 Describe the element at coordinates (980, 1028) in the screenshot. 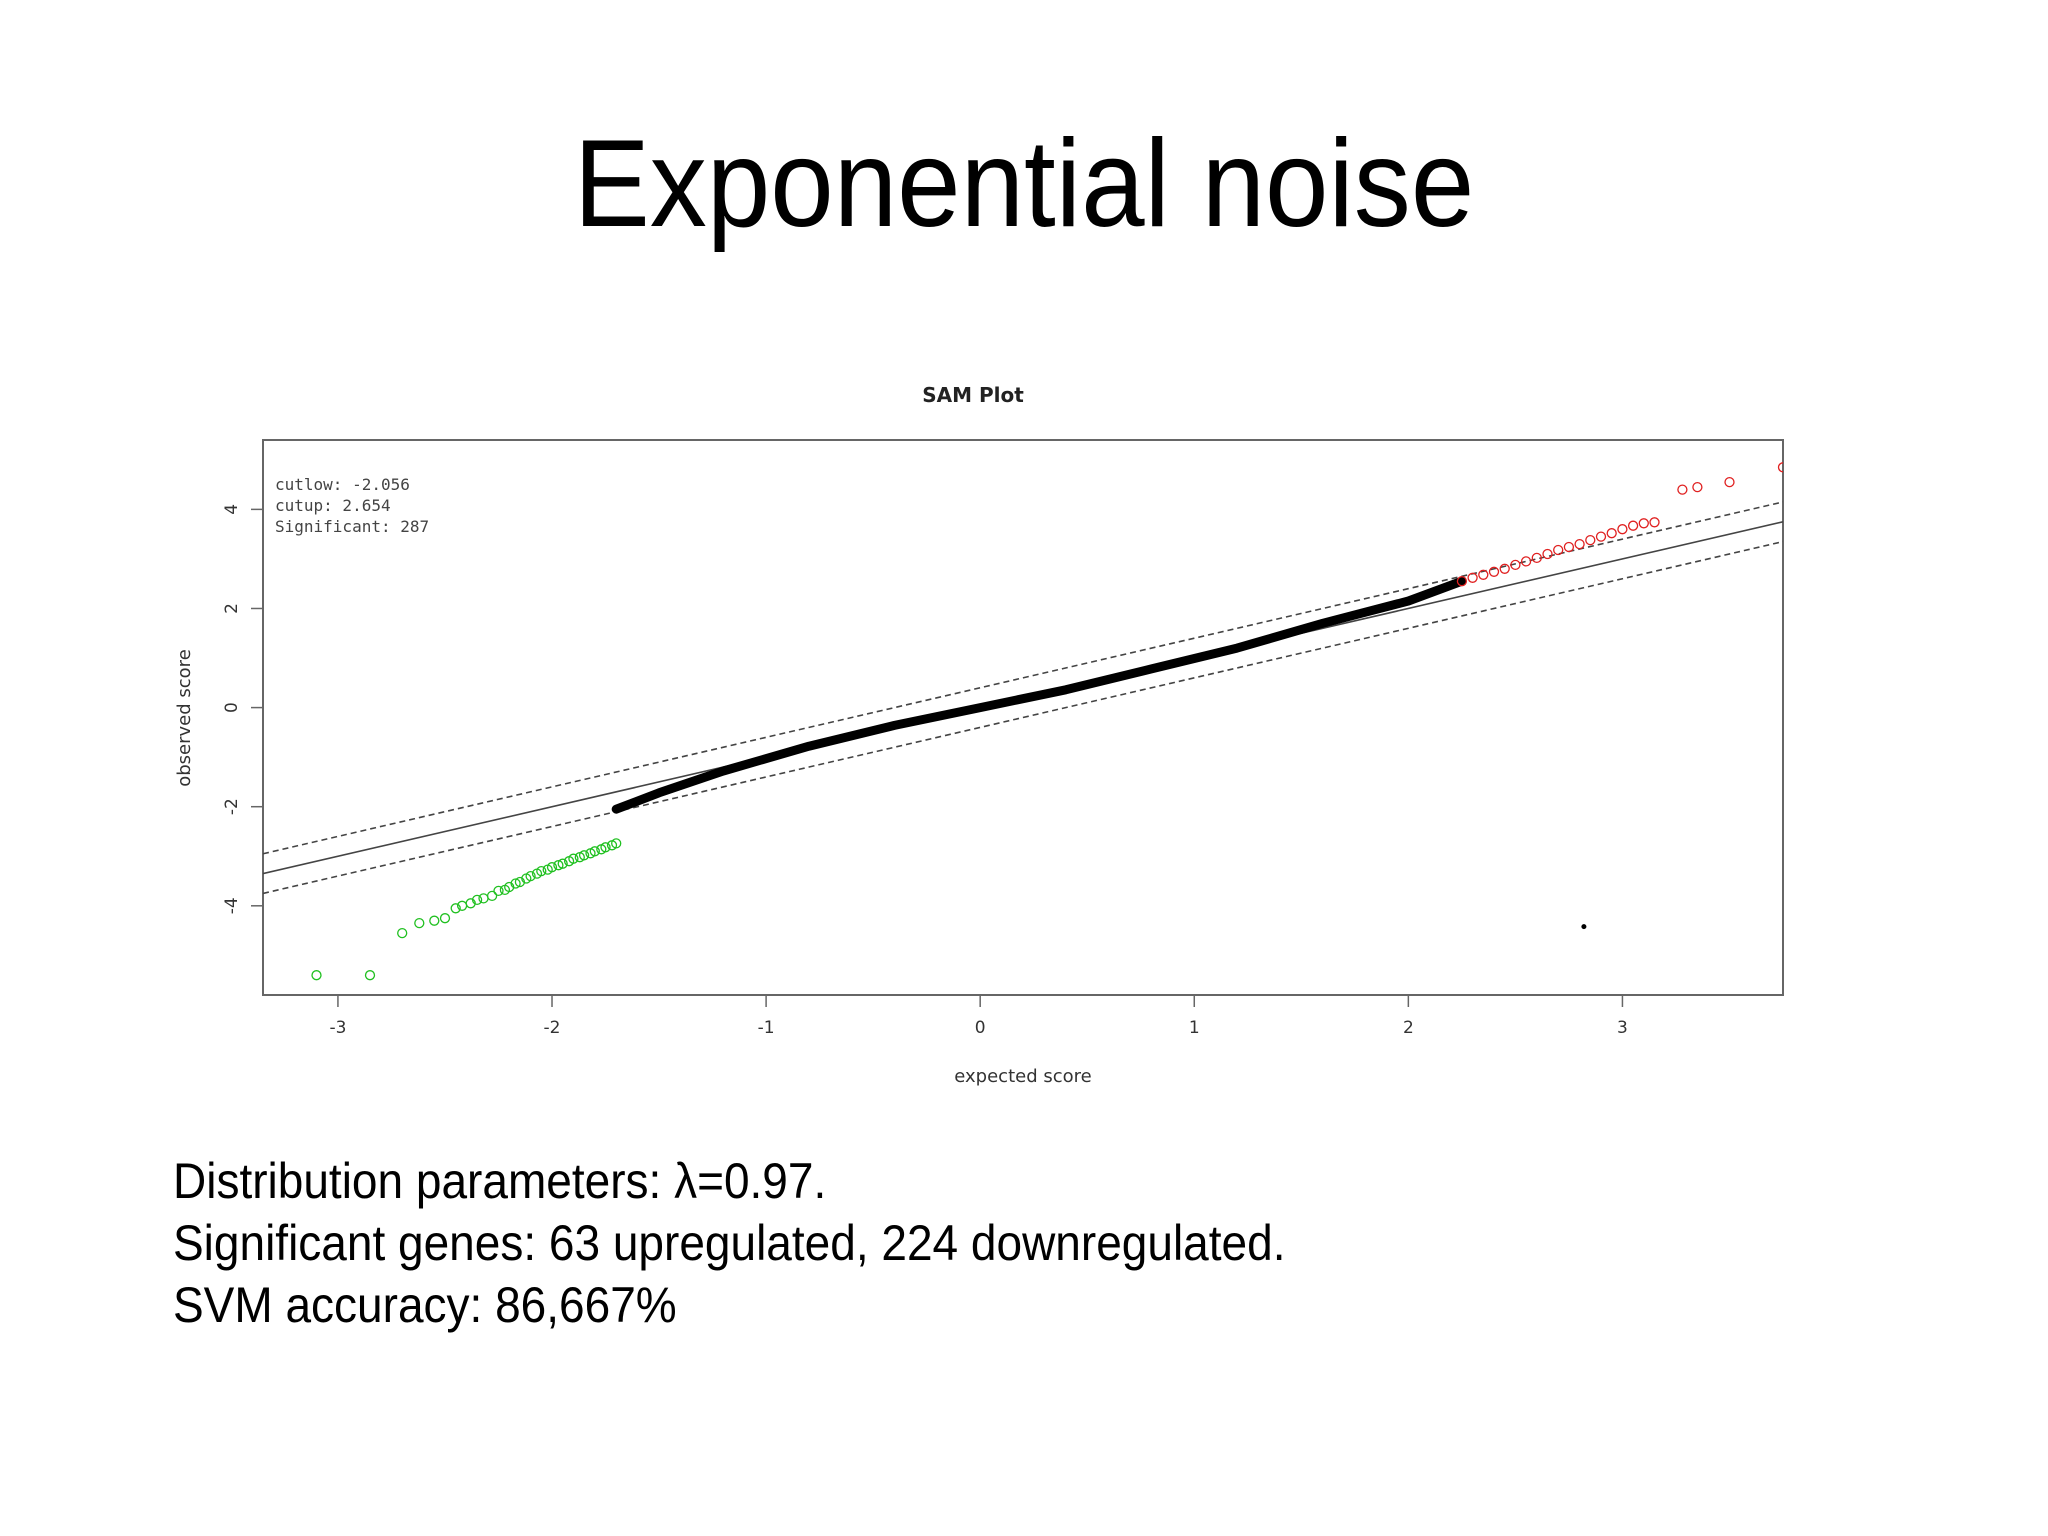

I see `x-tick-label: 0` at that location.